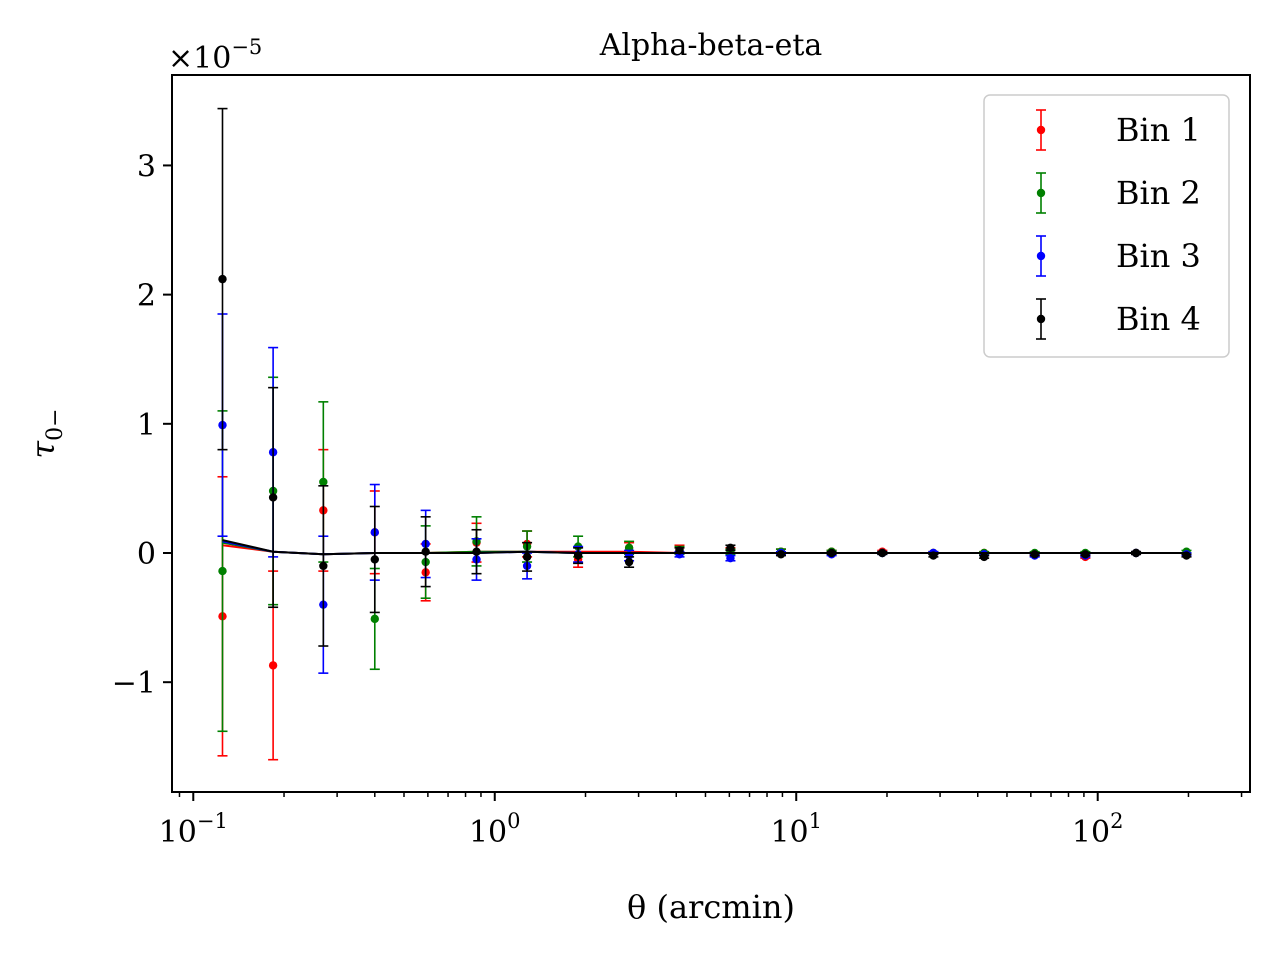  I want to click on chart-title: Alpha-beta-eta, so click(711, 45).